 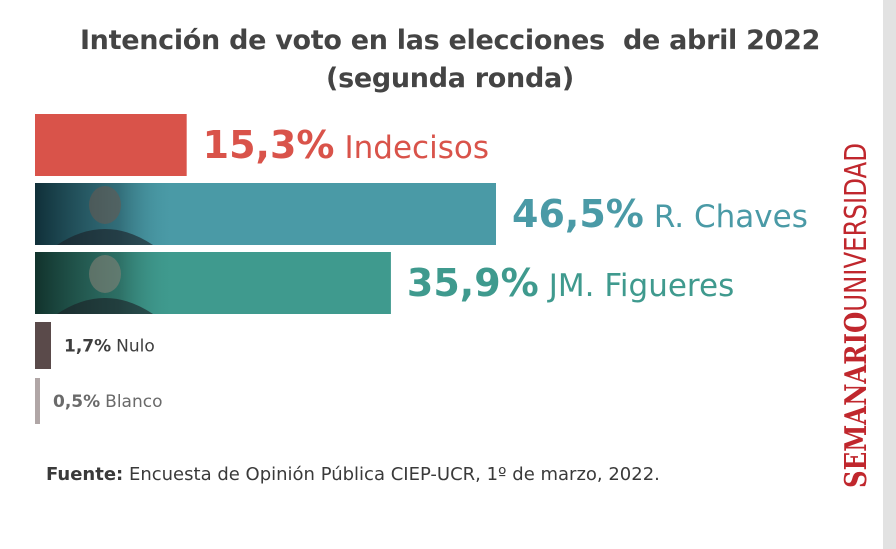 What do you see at coordinates (855, 227) in the screenshot?
I see `brand-light: UNIVERSIDAD` at bounding box center [855, 227].